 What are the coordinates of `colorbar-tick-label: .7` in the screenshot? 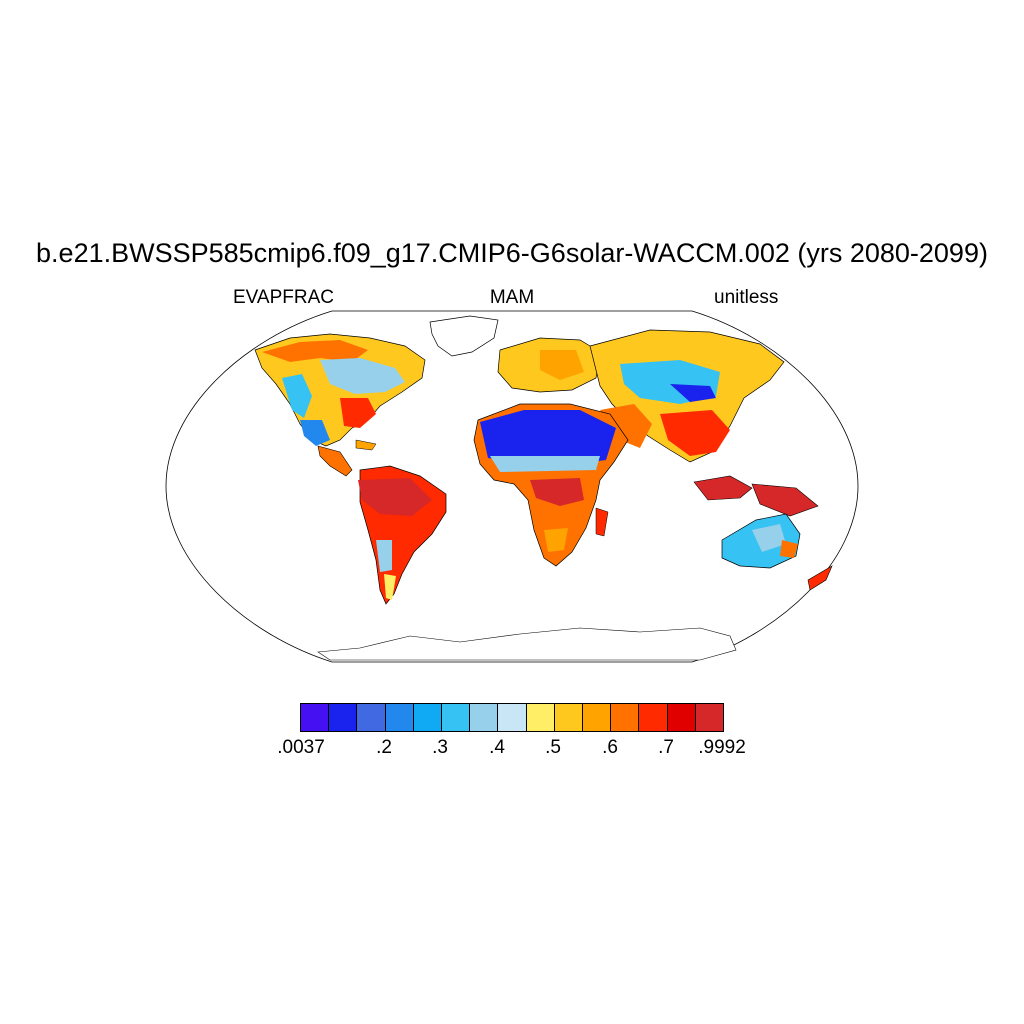 It's located at (666, 747).